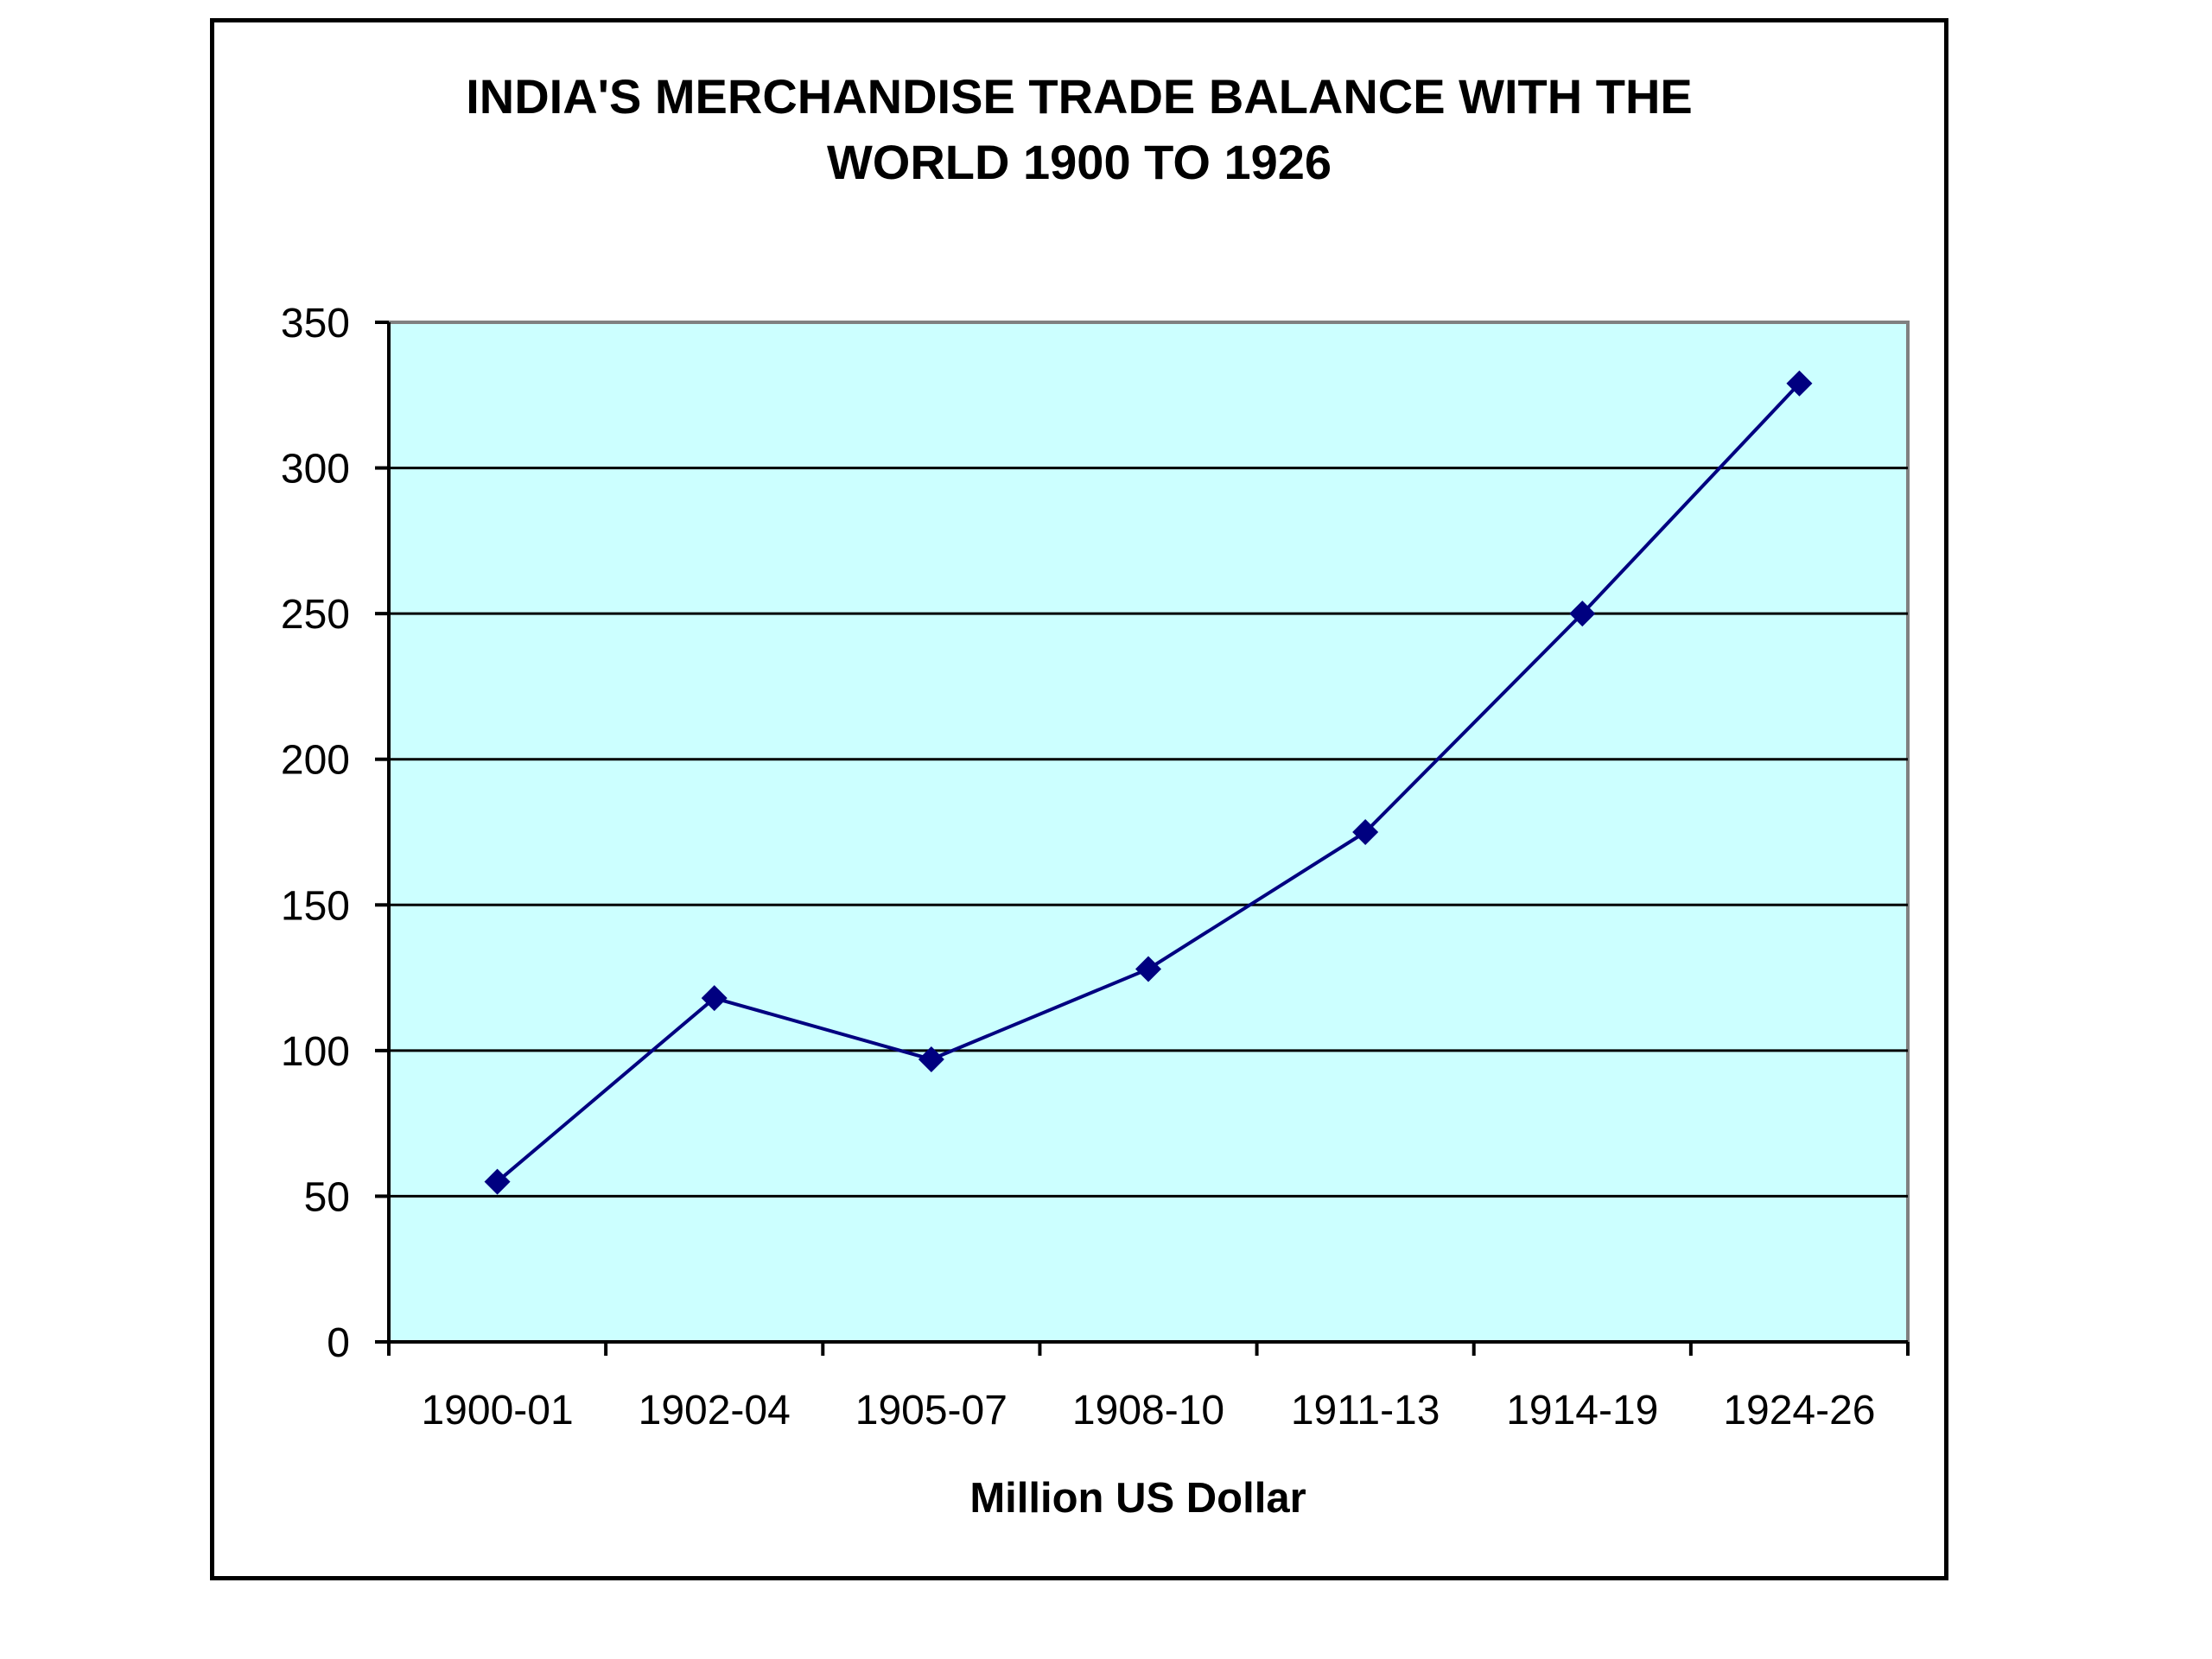 The width and height of the screenshot is (2212, 1659). What do you see at coordinates (1582, 1410) in the screenshot?
I see `x-tick-label: 1914-19` at bounding box center [1582, 1410].